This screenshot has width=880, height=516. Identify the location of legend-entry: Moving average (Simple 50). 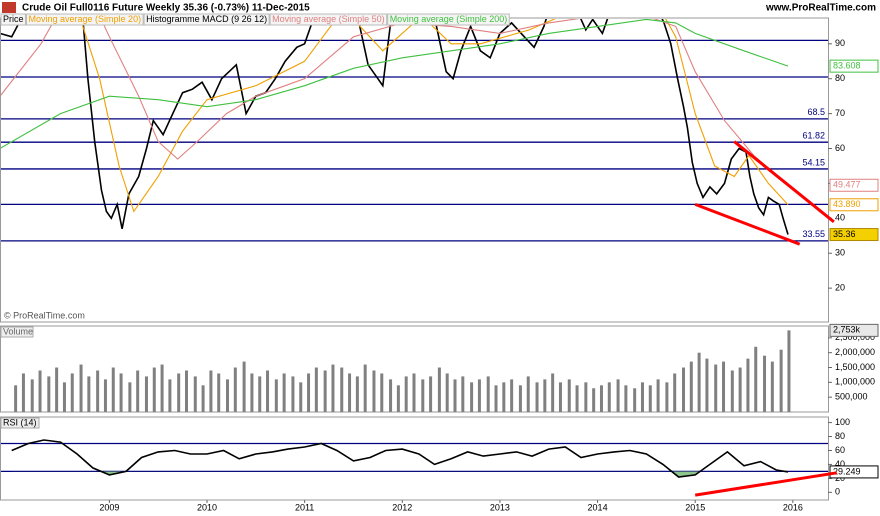
(328, 19).